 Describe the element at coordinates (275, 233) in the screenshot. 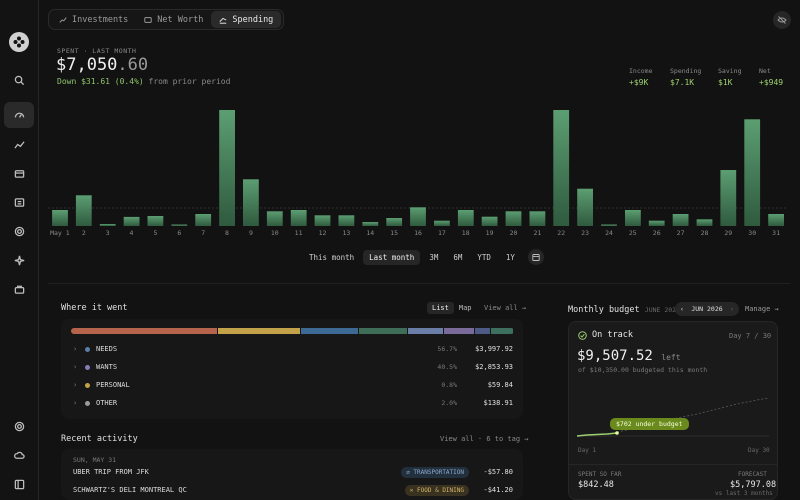

I see `x-tick-label: 10` at that location.